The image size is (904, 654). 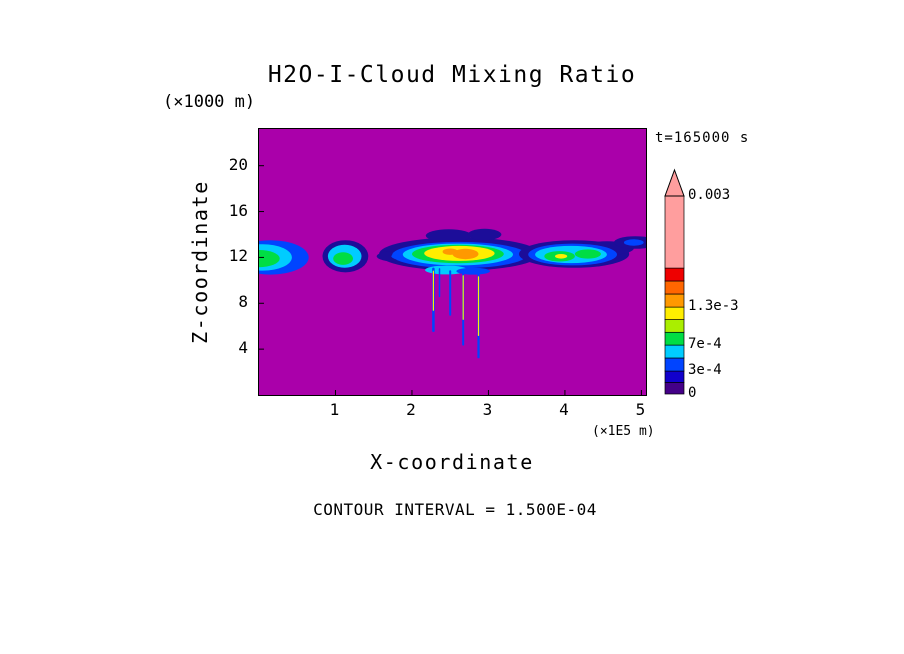 What do you see at coordinates (640, 409) in the screenshot?
I see `x-tick-label: 5` at bounding box center [640, 409].